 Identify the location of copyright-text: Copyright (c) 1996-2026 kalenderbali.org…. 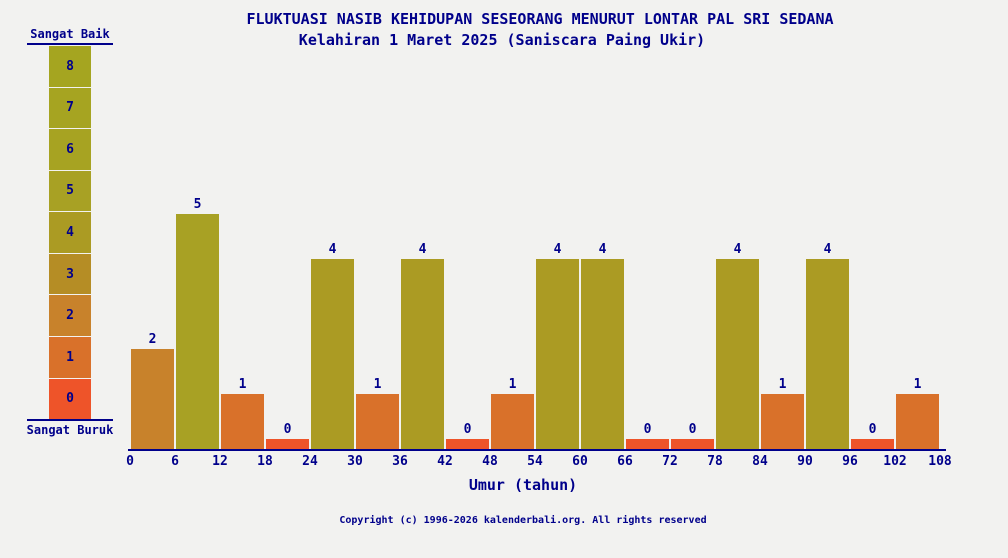
(523, 520).